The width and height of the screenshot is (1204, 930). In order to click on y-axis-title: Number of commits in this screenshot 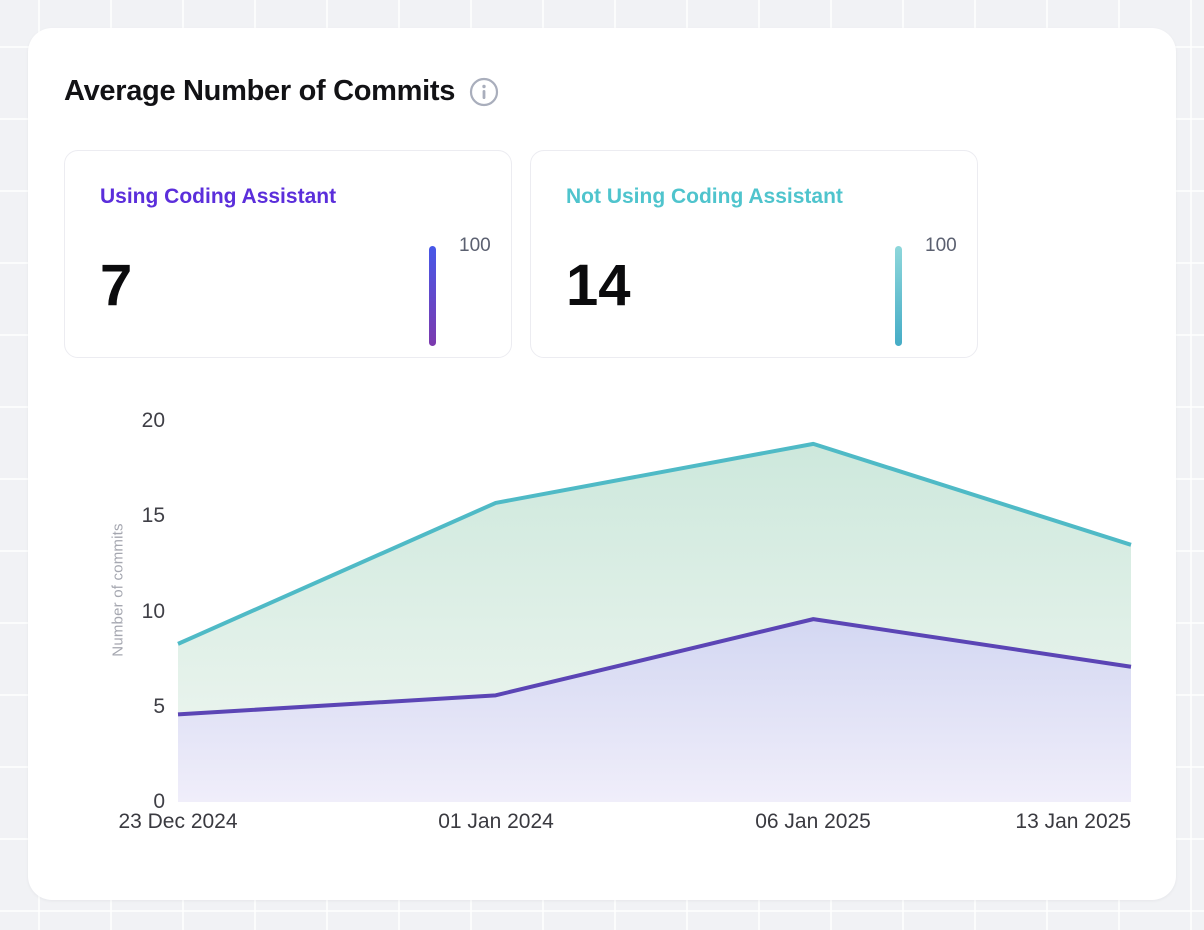, I will do `click(118, 590)`.